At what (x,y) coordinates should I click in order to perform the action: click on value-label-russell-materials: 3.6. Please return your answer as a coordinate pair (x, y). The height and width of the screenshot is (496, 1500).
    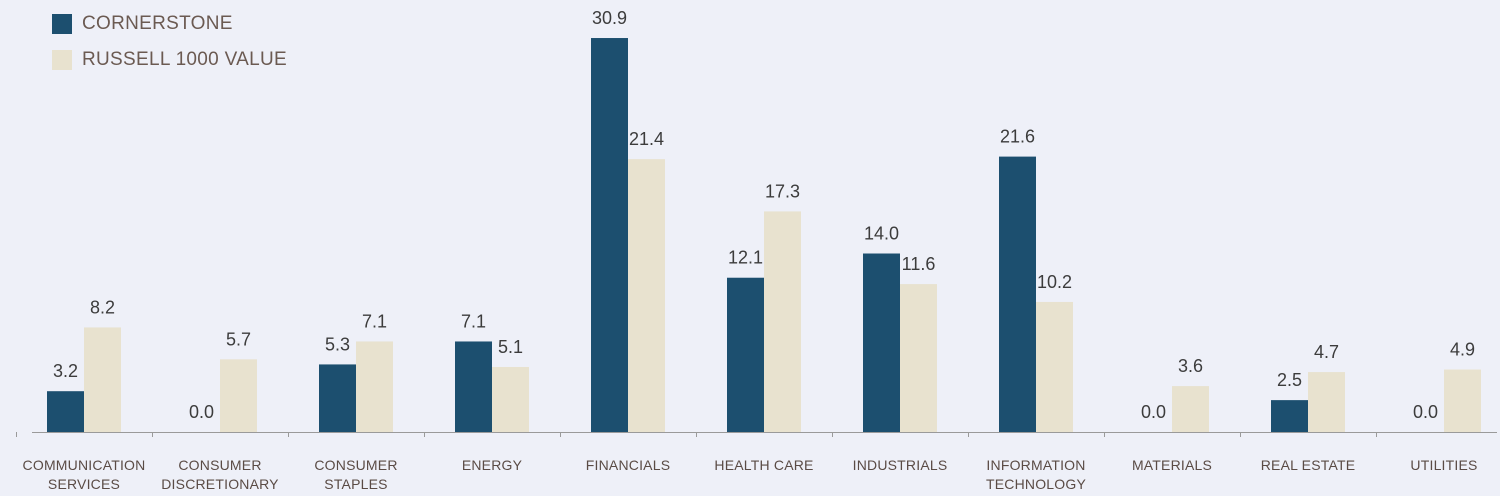
    Looking at the image, I should click on (1190, 366).